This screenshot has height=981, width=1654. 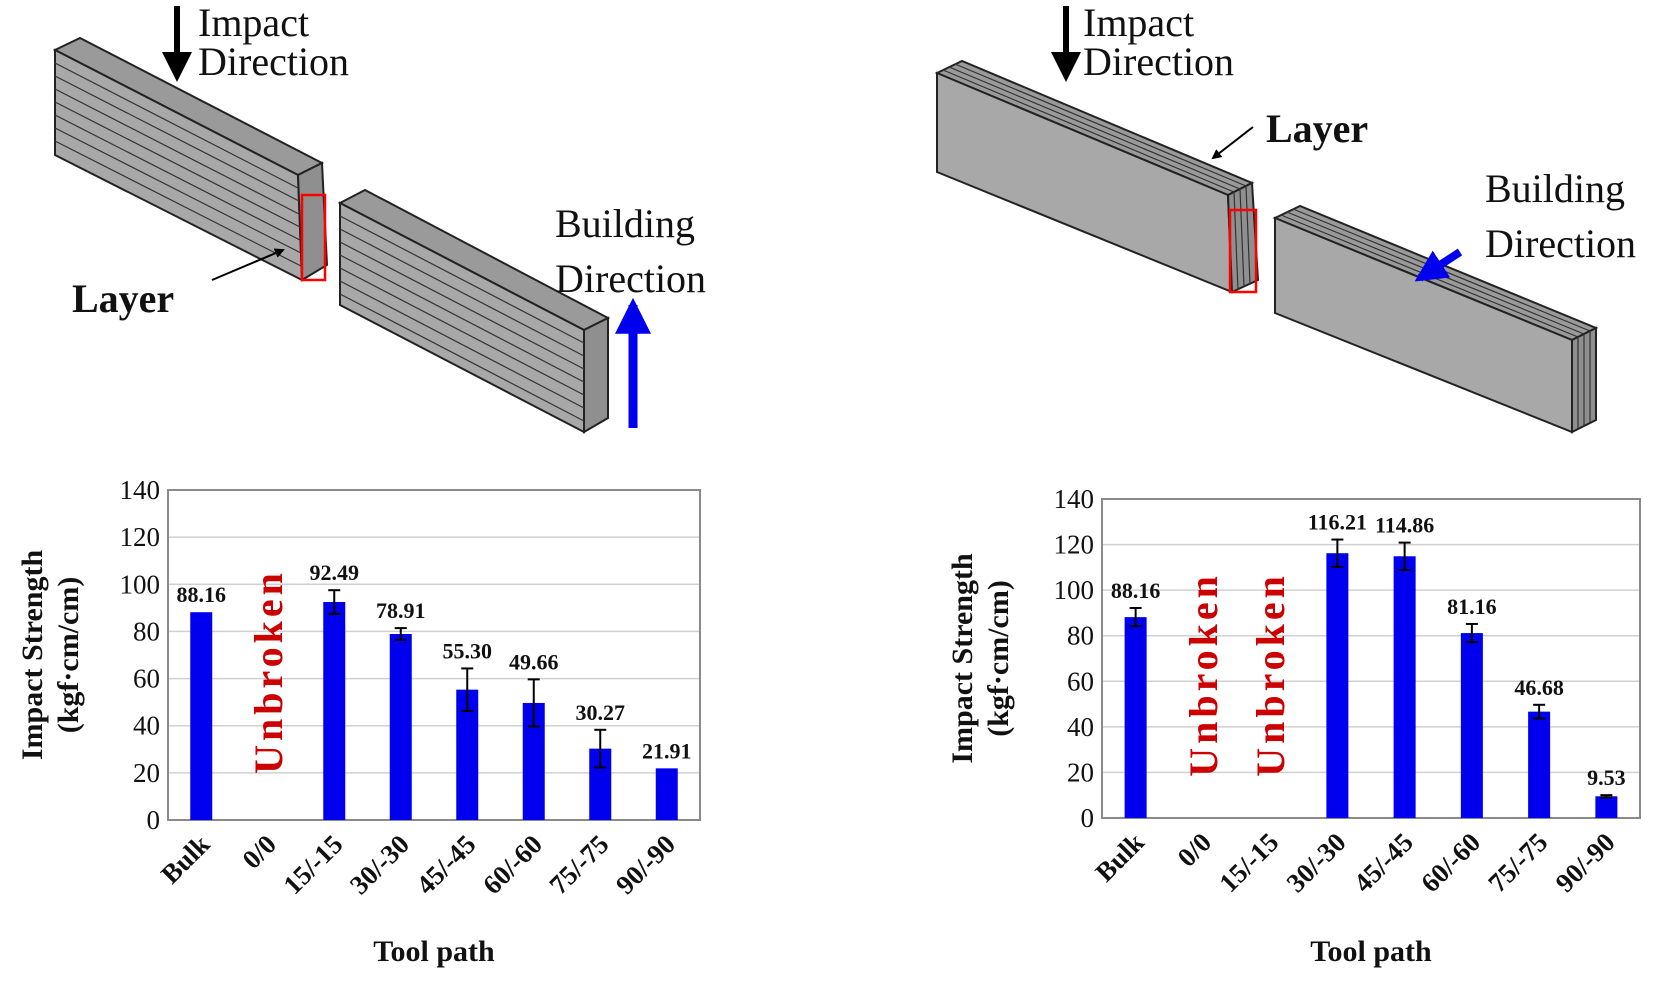 What do you see at coordinates (1560, 243) in the screenshot?
I see `building-label-right-2: Direction` at bounding box center [1560, 243].